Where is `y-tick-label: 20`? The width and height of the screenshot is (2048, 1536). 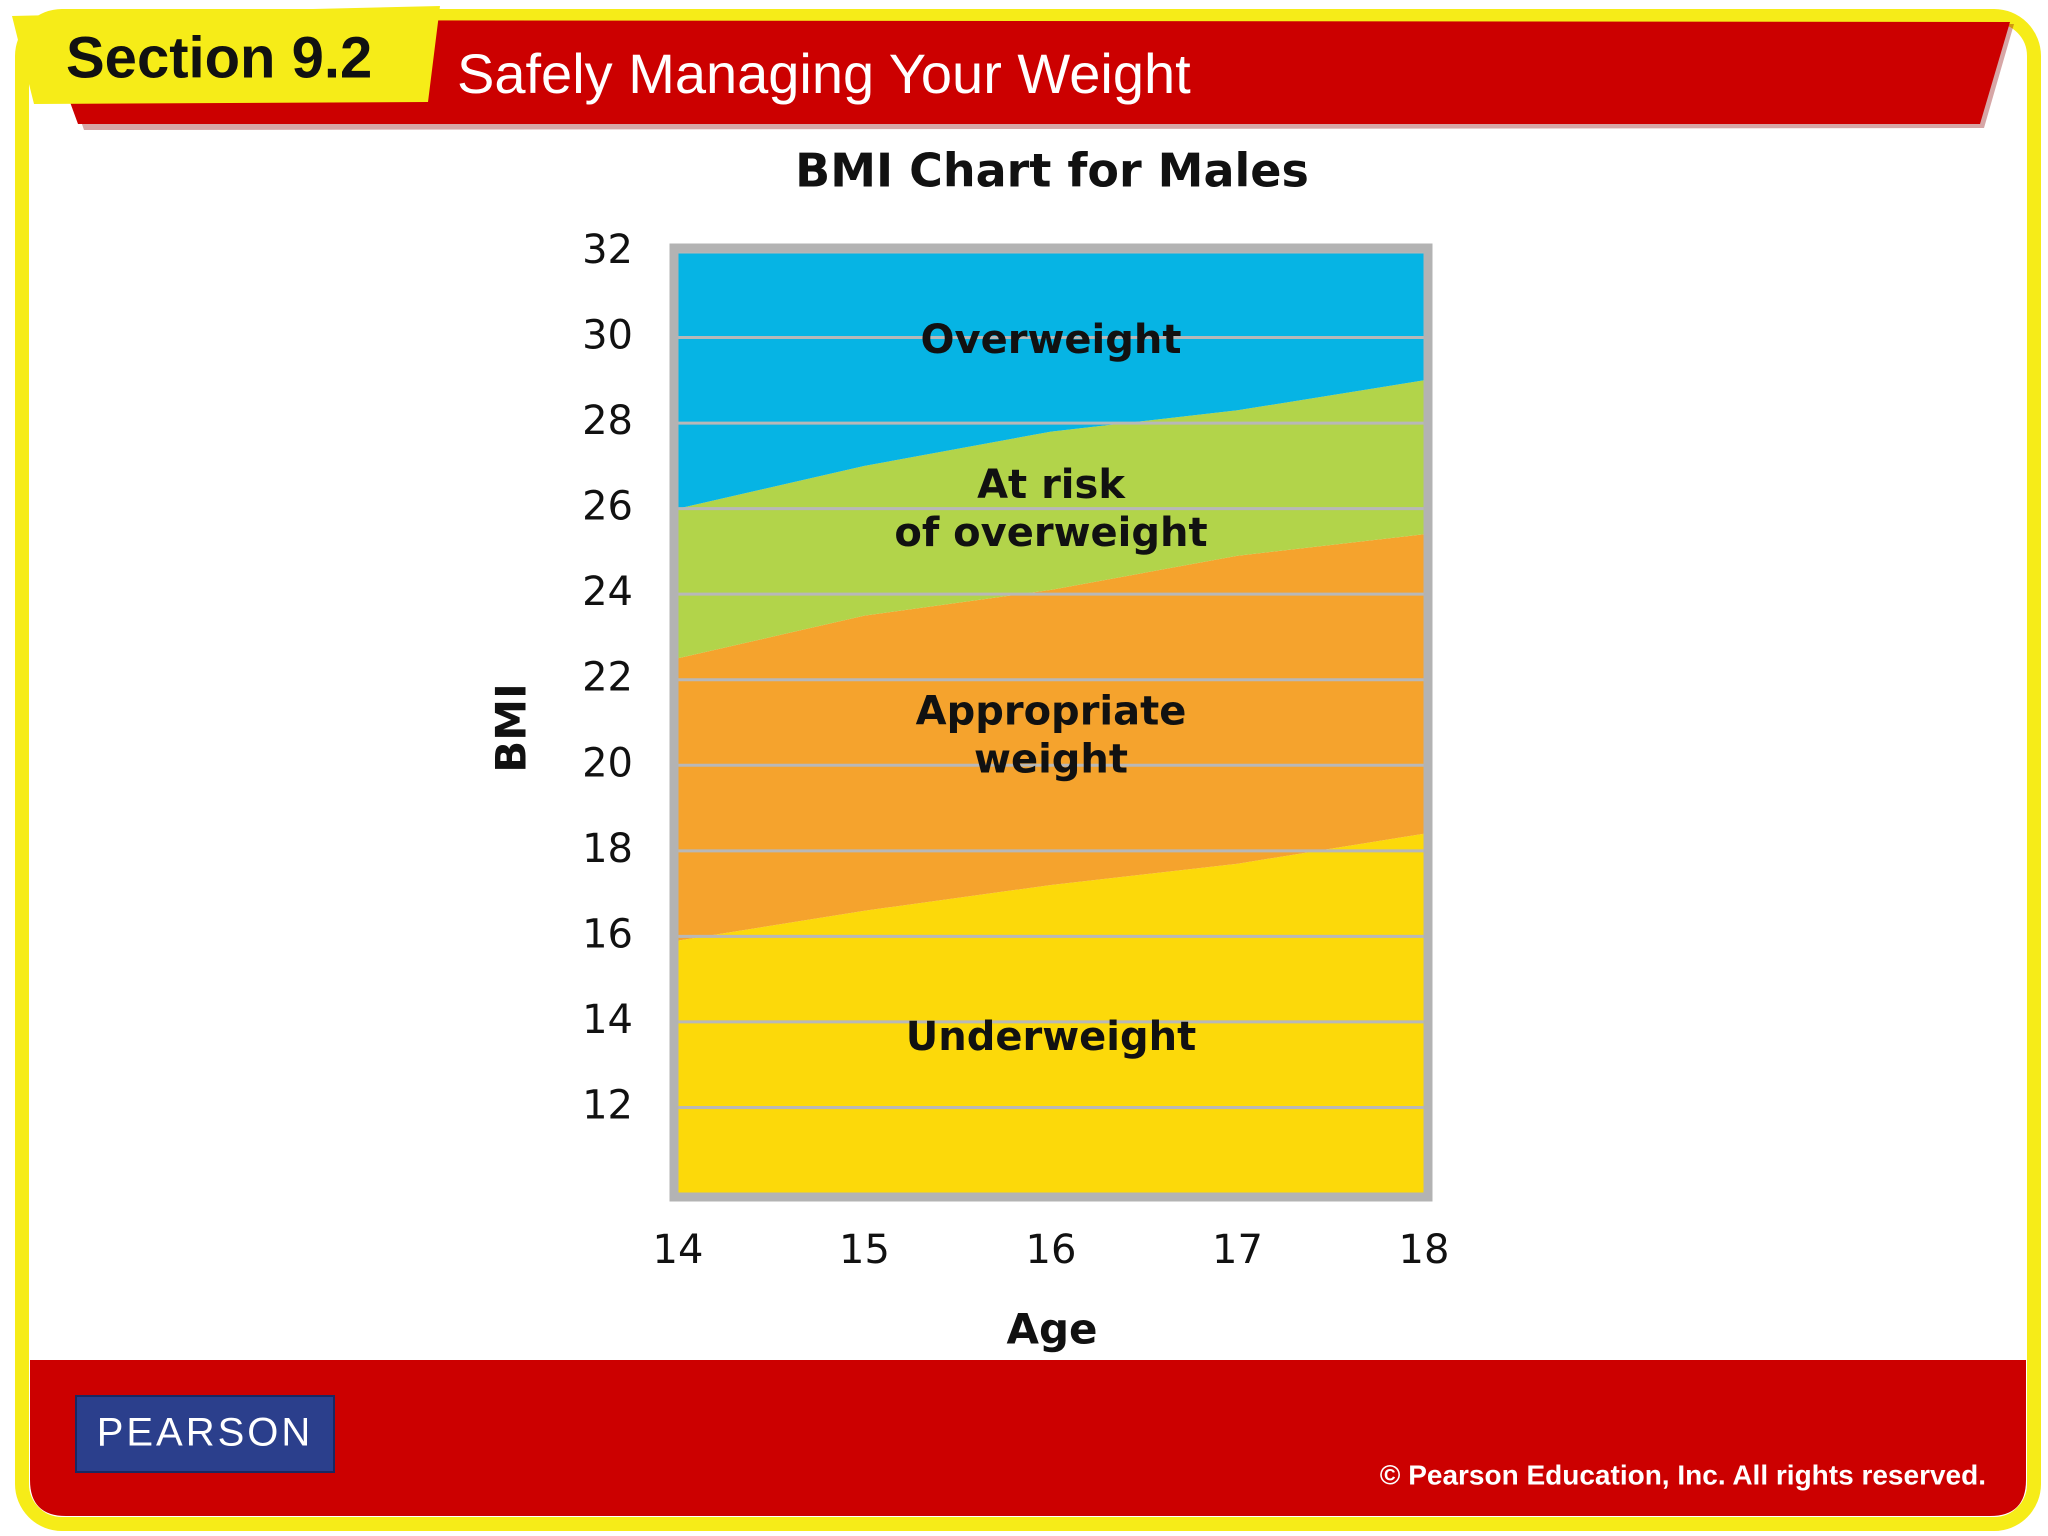
y-tick-label: 20 is located at coordinates (607, 763).